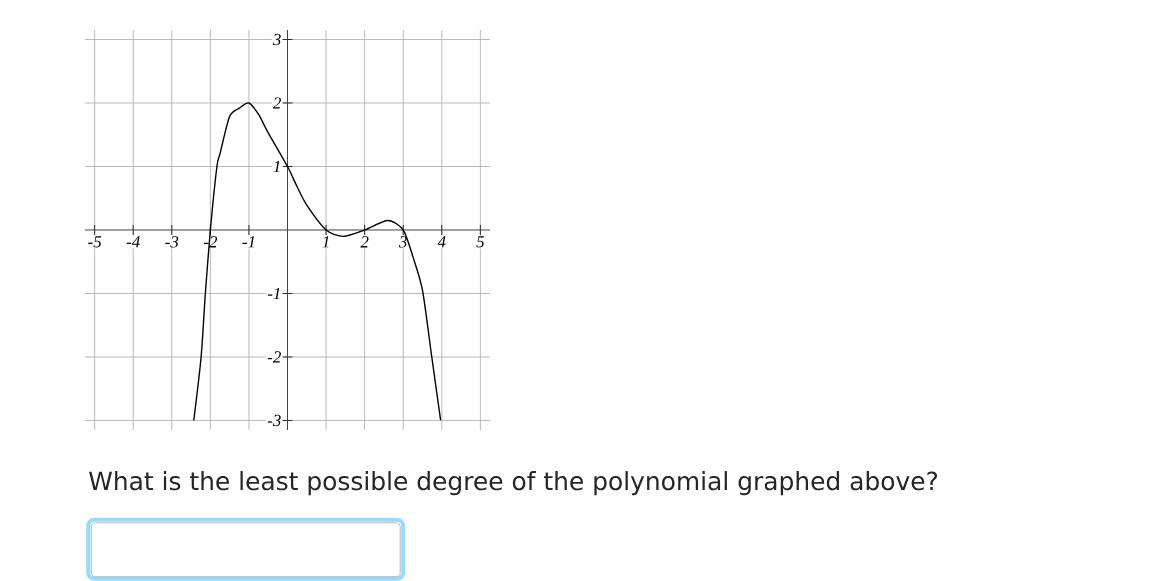  What do you see at coordinates (364, 242) in the screenshot?
I see `x-tick-label: 2` at bounding box center [364, 242].